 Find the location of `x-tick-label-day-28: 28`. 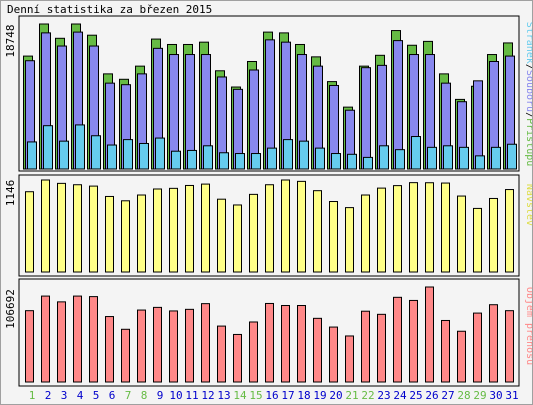

x-tick-label-day-28: 28 is located at coordinates (463, 395).